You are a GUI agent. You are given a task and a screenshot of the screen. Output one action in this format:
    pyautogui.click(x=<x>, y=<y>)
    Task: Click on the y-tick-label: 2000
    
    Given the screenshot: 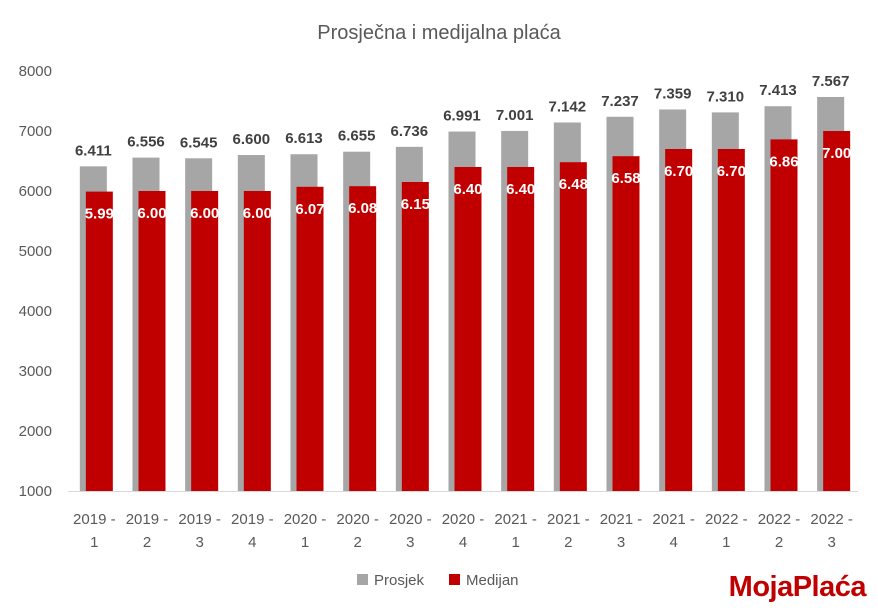 What is the action you would take?
    pyautogui.click(x=35, y=431)
    